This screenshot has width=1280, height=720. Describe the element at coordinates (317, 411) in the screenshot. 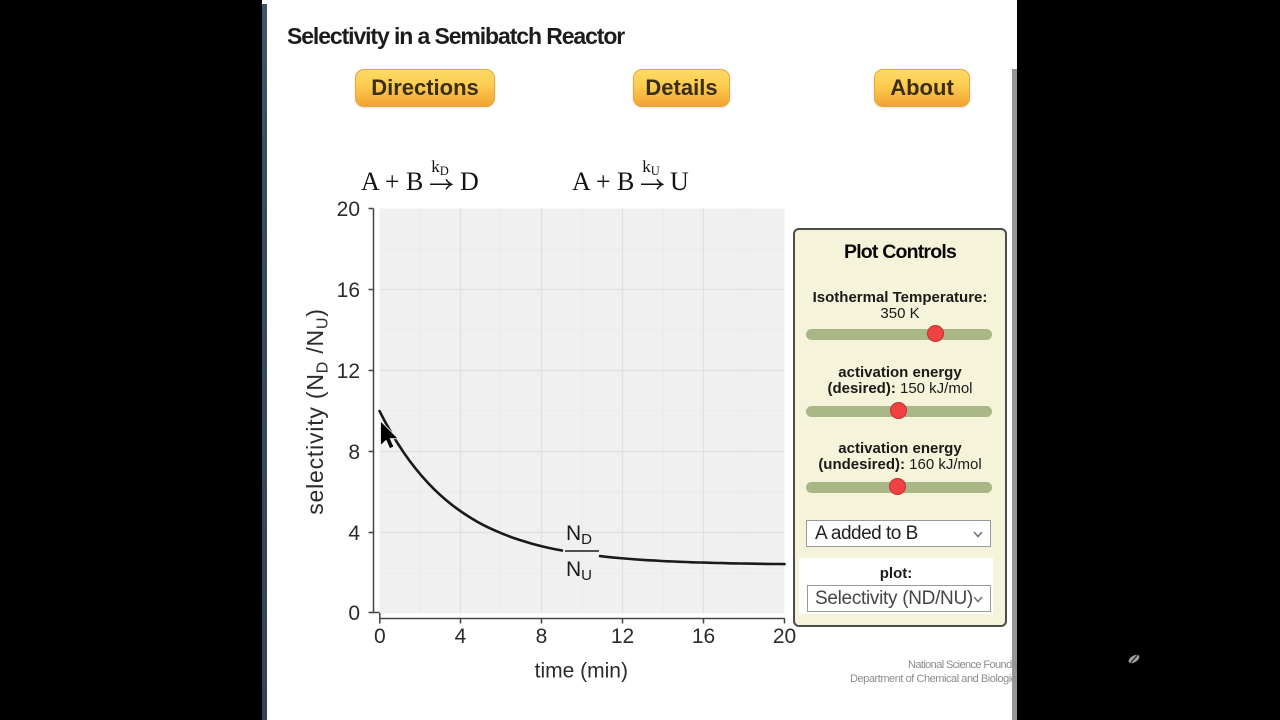

I see `svg-text: selectivity (ND /NU)` at that location.